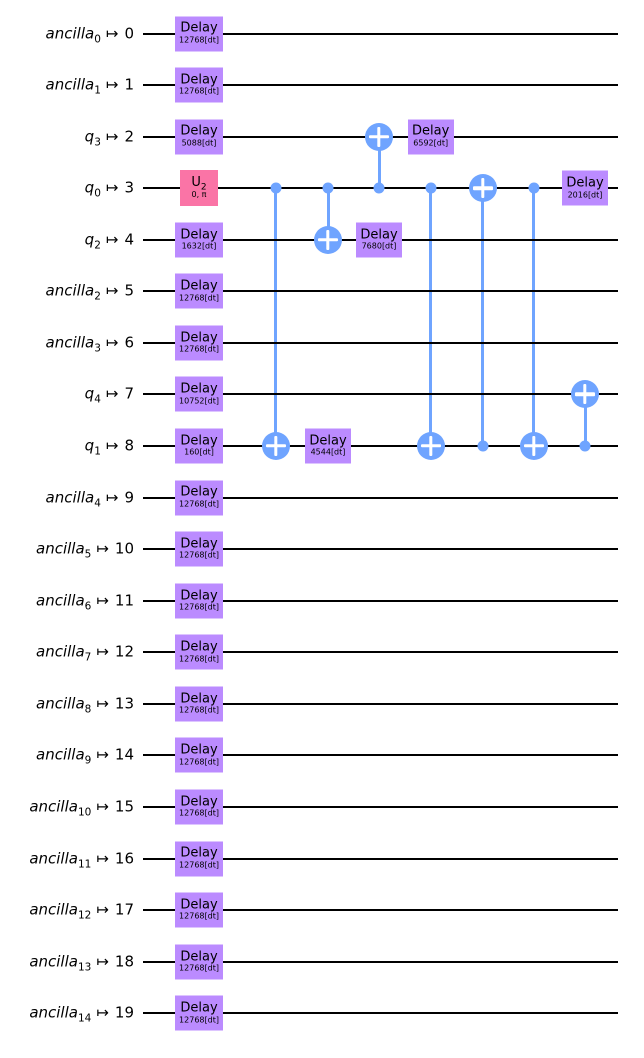  Describe the element at coordinates (199, 246) in the screenshot. I see `delay-duration: 1632[dt]` at that location.